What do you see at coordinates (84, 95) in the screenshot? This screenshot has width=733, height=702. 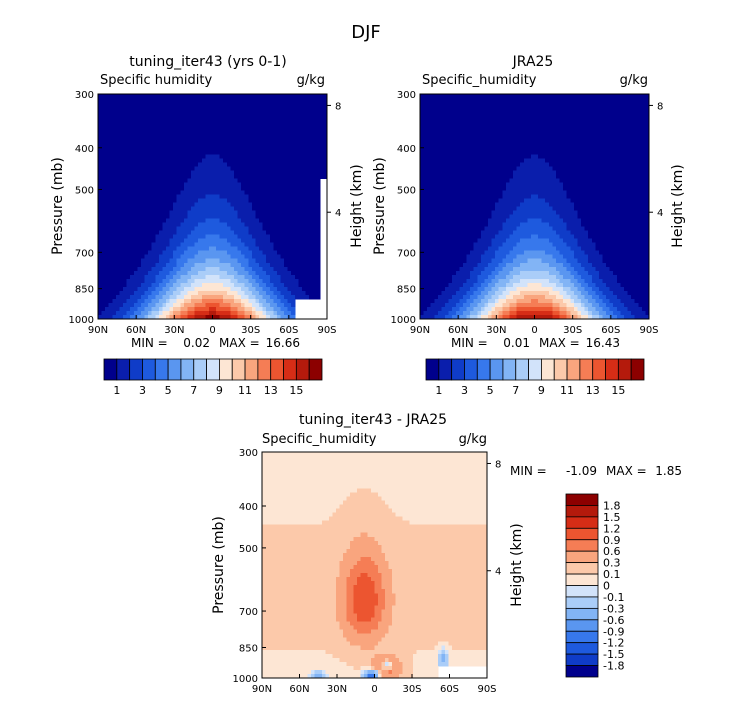 I see `y-tick-label: 300` at bounding box center [84, 95].